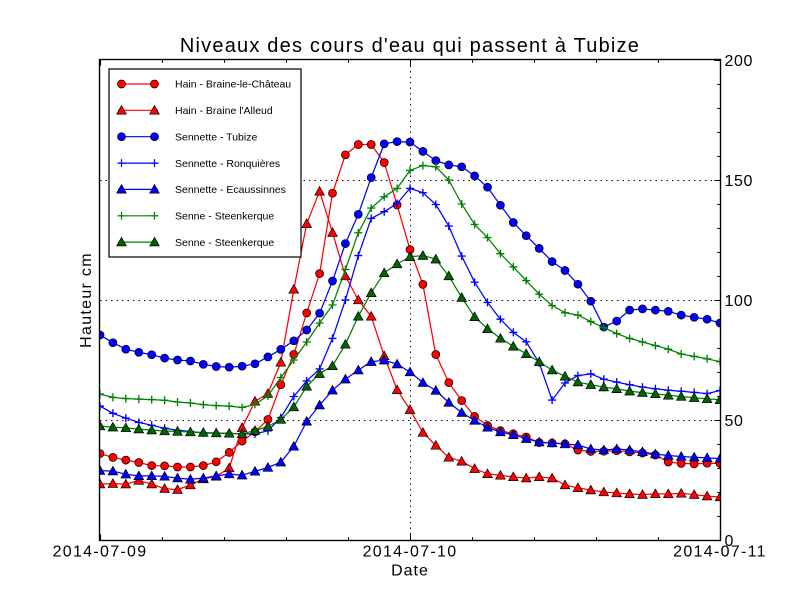 The width and height of the screenshot is (800, 605). I want to click on svg-text: 2014-07-11, so click(720, 552).